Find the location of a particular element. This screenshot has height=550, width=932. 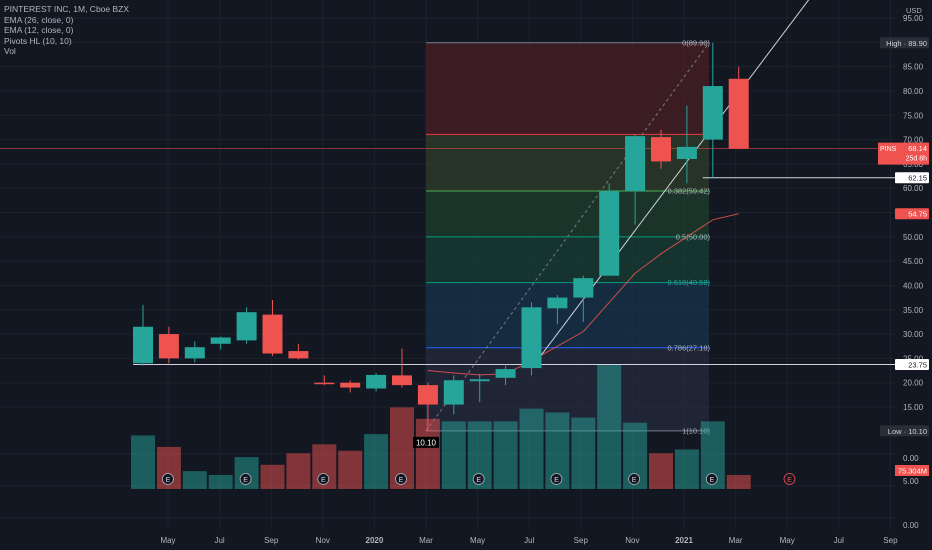

price-tick-label: 40.00 is located at coordinates (913, 285).